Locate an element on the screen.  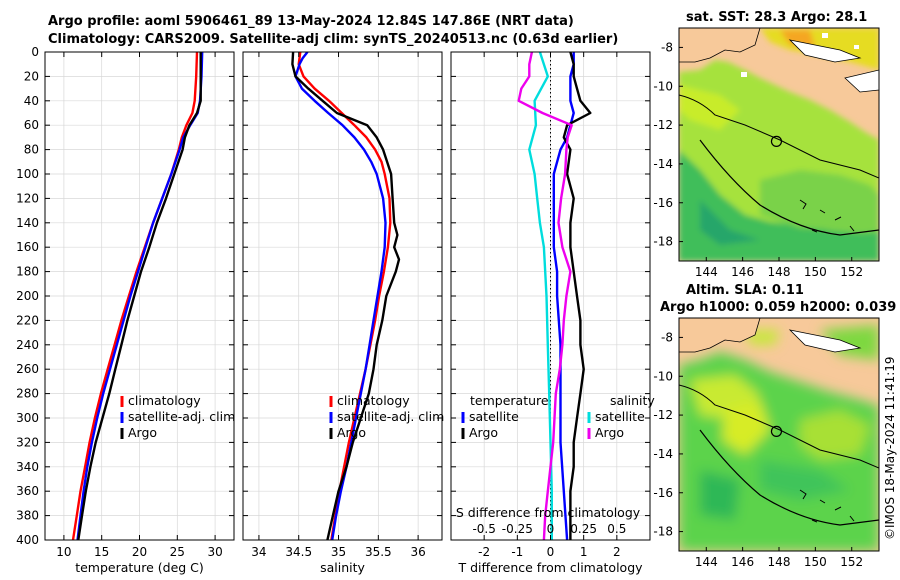
y-tick-label: 20 is located at coordinates (31, 76).